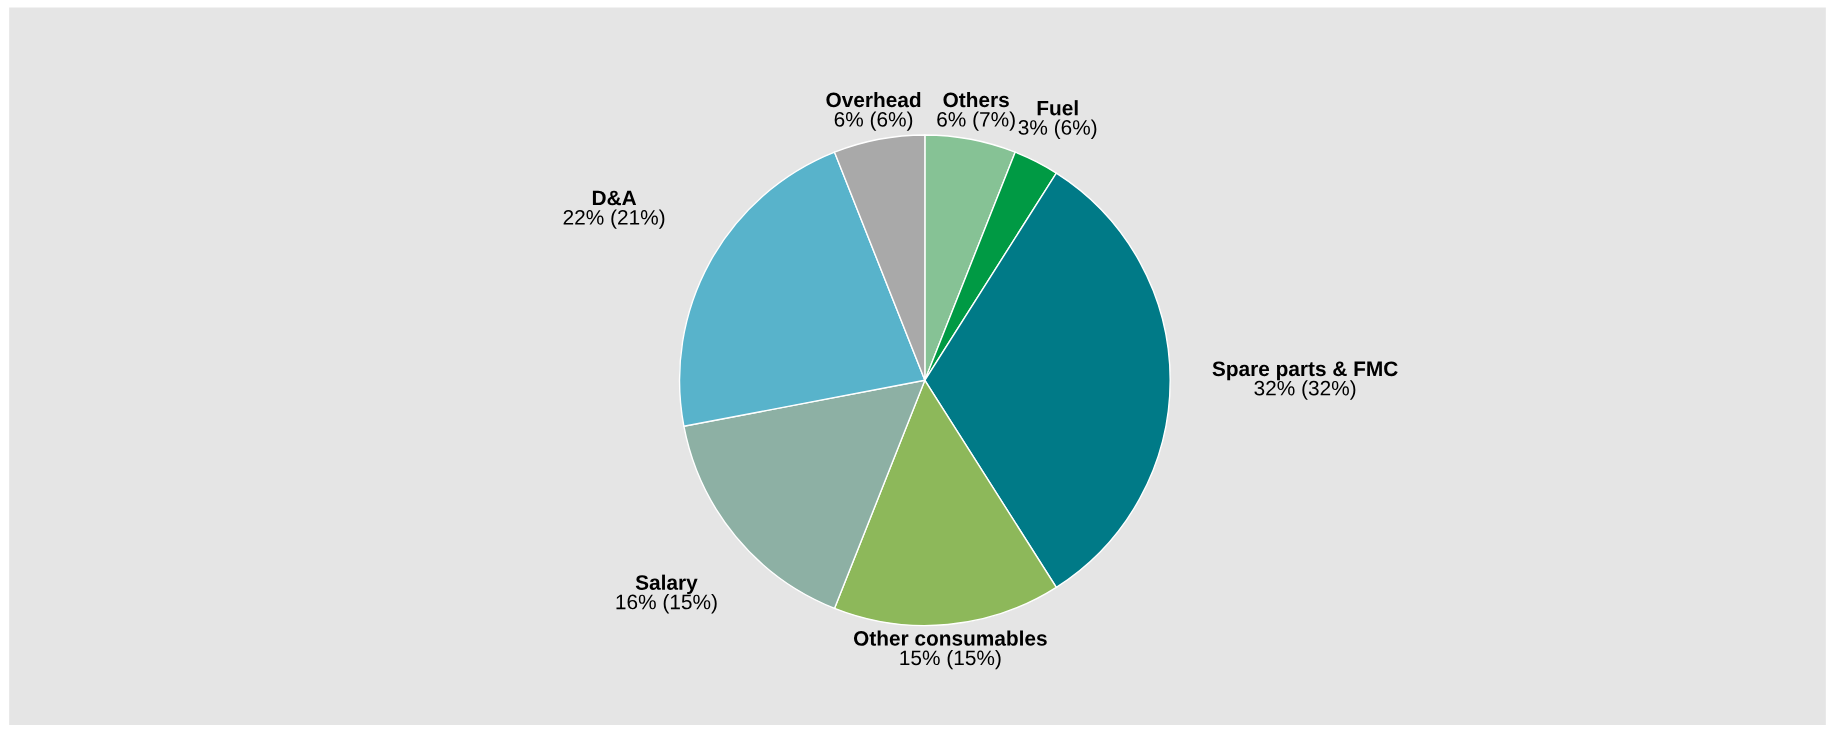 This screenshot has width=1835, height=736. What do you see at coordinates (950, 638) in the screenshot?
I see `slice-label: Other consumables` at bounding box center [950, 638].